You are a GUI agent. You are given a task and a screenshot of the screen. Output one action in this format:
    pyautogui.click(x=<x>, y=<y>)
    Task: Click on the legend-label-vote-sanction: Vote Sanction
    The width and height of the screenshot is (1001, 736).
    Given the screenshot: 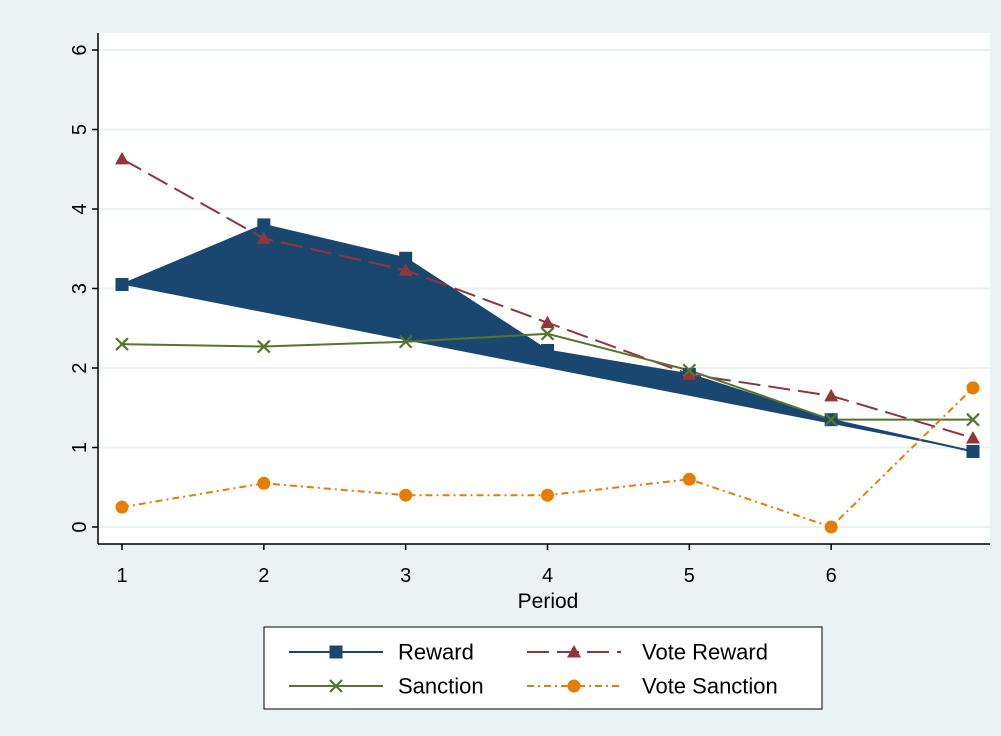 What is the action you would take?
    pyautogui.click(x=710, y=686)
    